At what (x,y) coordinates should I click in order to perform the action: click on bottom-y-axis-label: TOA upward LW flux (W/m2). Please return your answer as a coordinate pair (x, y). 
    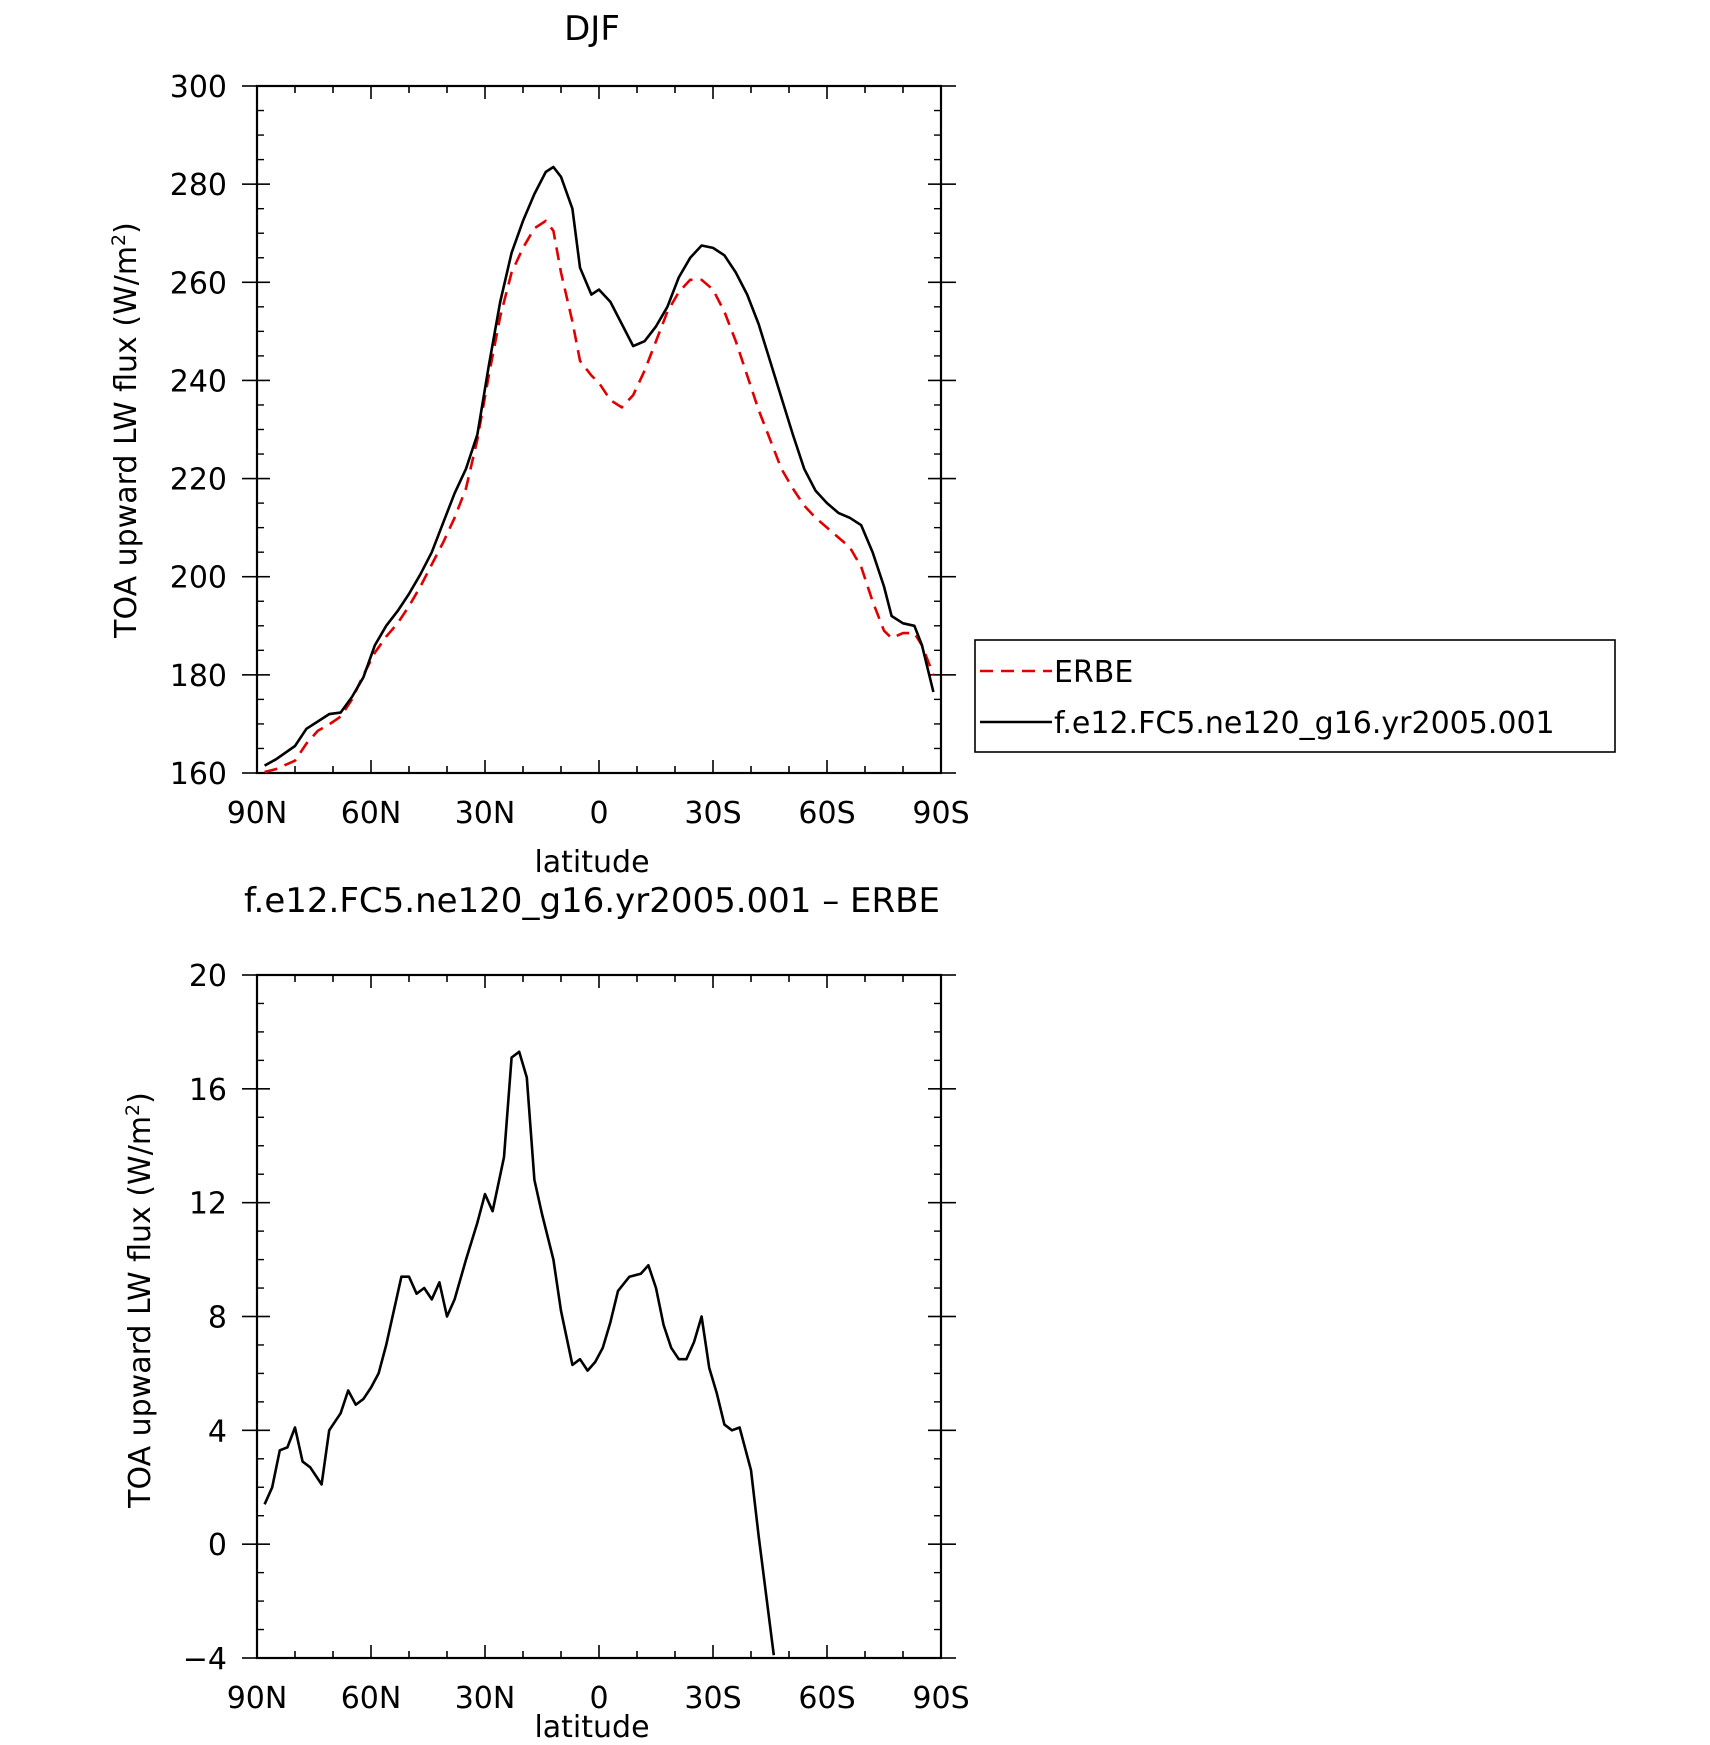
    Looking at the image, I should click on (140, 1300).